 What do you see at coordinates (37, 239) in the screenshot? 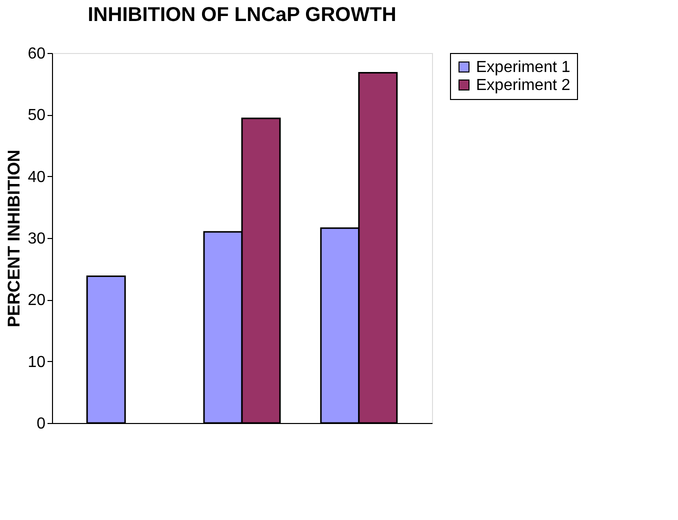
I see `y-tick-label: 30` at bounding box center [37, 239].